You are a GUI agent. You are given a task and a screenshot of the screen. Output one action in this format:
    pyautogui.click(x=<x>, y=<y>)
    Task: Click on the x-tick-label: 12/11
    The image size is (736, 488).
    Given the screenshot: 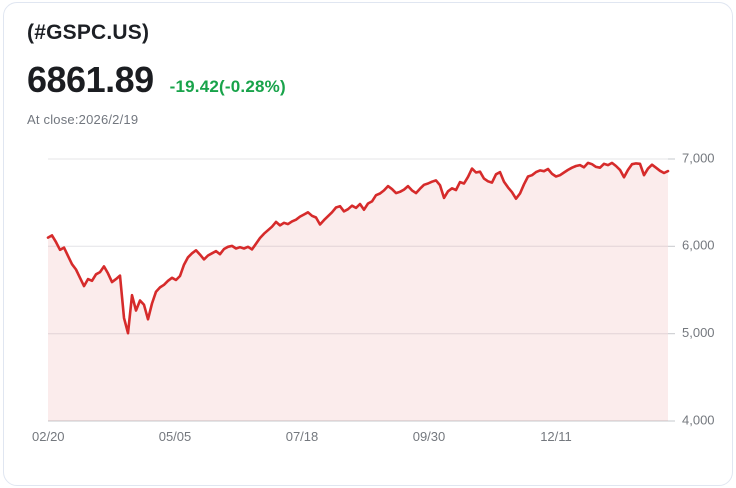 What is the action you would take?
    pyautogui.click(x=556, y=436)
    